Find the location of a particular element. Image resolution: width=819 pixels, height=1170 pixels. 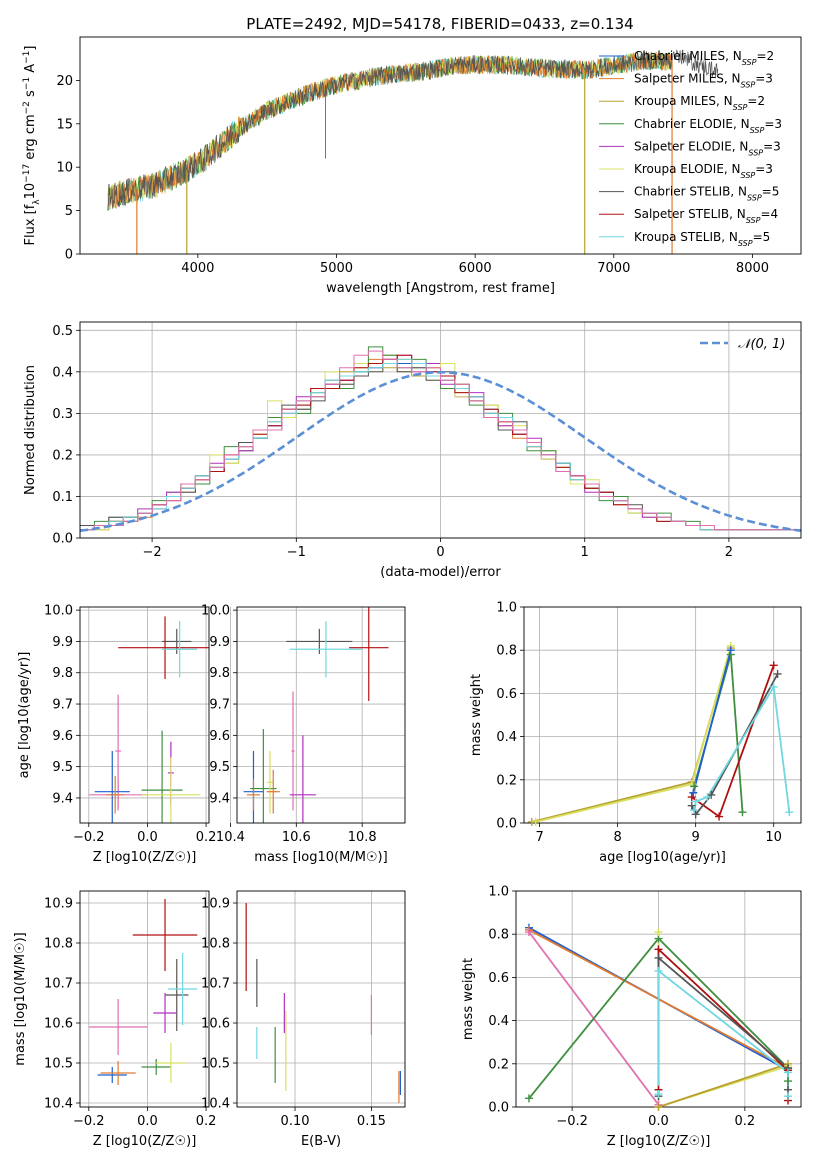

y-axis-label-part: erg cm is located at coordinates (30, 138).